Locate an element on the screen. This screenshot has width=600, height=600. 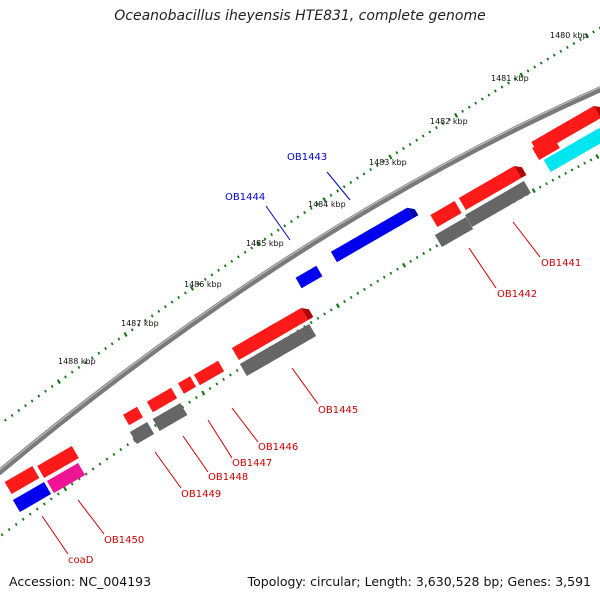
gene-ob1446 is located at coordinates (209, 373).